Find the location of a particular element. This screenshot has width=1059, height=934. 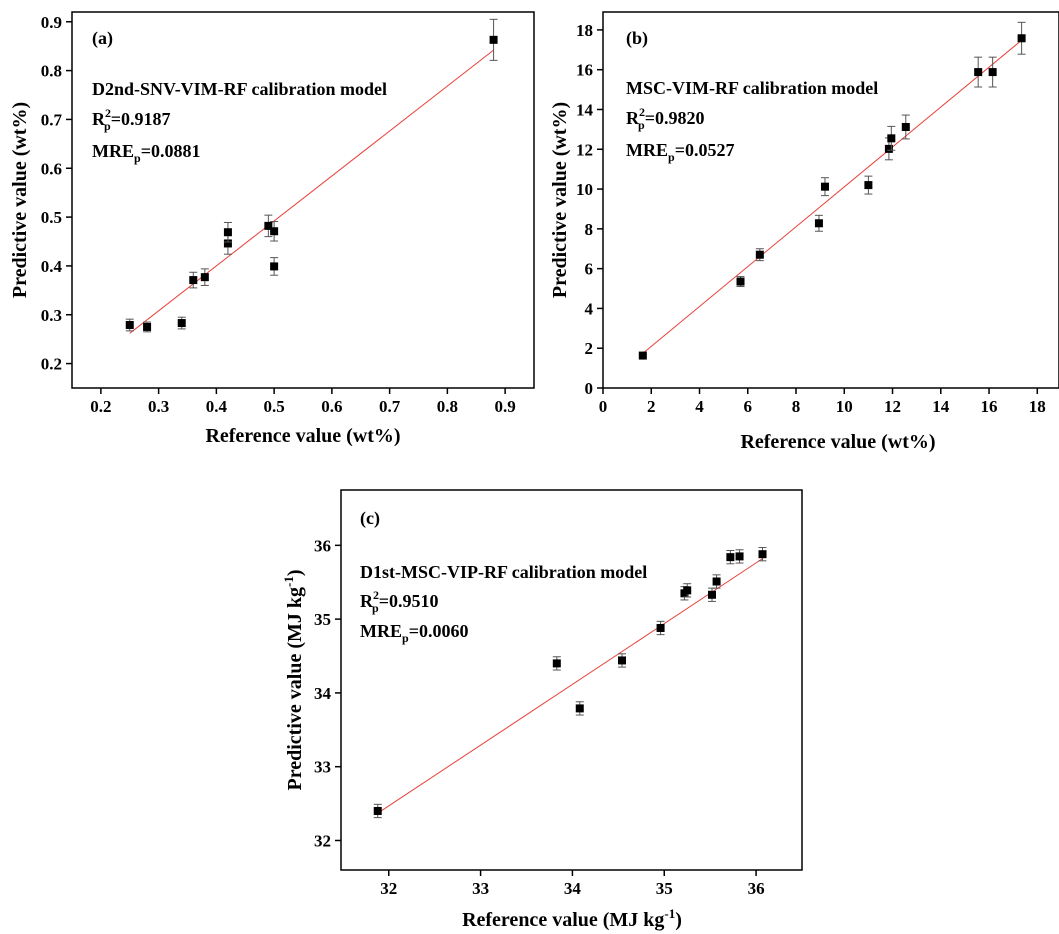

x-tick-label: 0.9 is located at coordinates (505, 406).